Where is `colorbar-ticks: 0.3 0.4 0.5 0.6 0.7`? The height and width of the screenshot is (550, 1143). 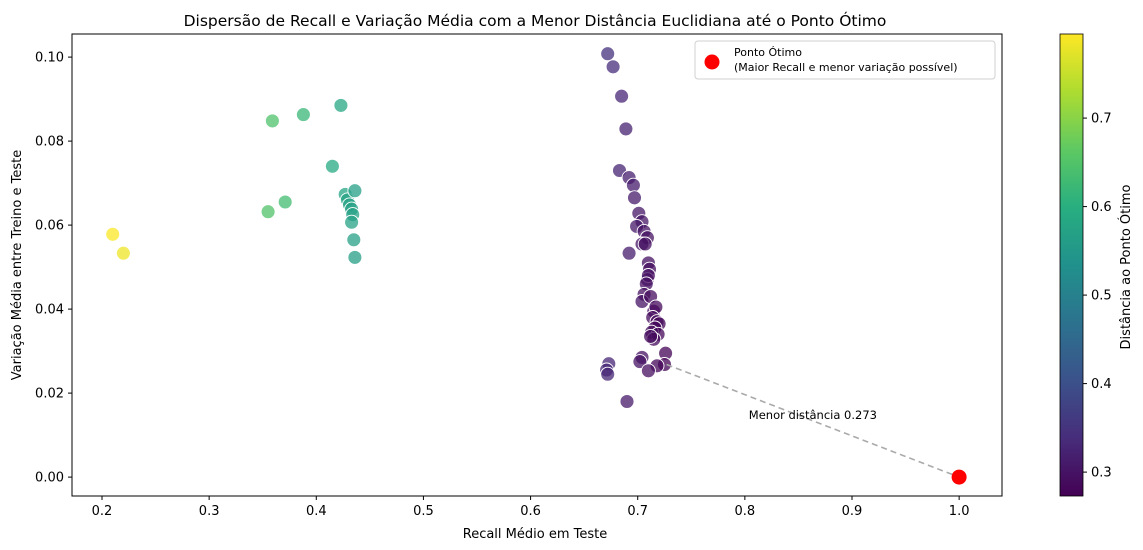 colorbar-ticks: 0.3 0.4 0.5 0.6 0.7 is located at coordinates (1097, 296).